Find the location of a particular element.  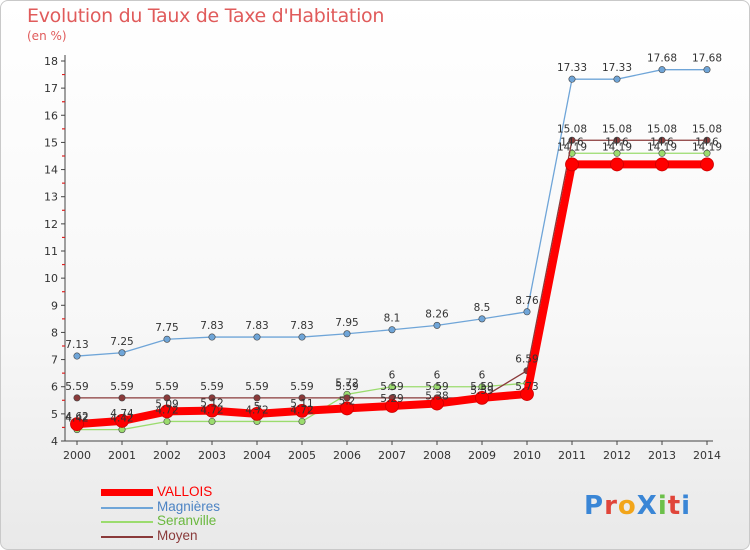

data-label-vallois: 5.59 is located at coordinates (481, 391).